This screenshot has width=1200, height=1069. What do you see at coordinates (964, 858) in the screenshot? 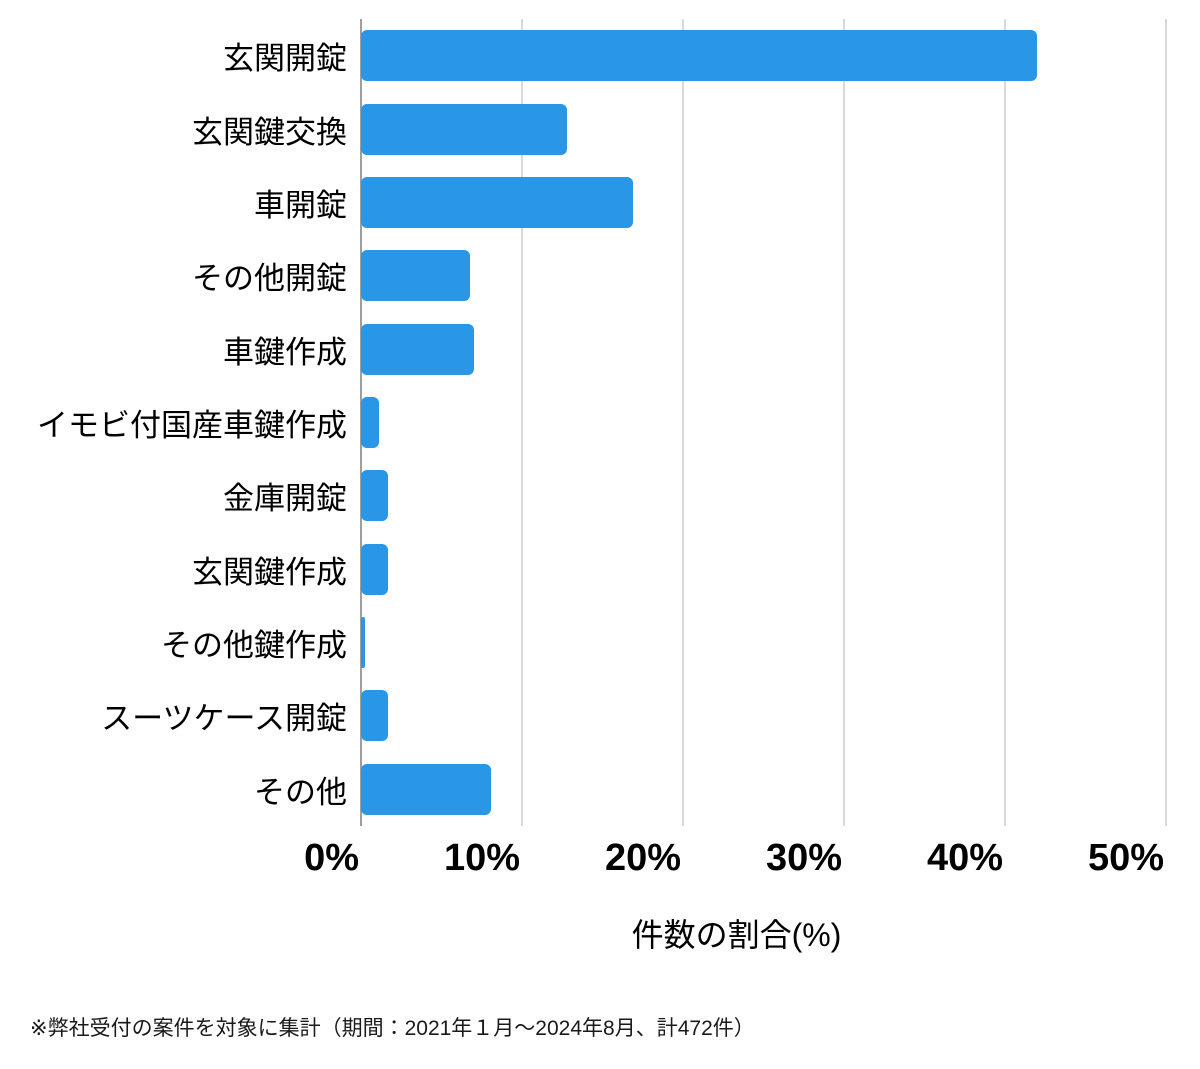
I see `x-tick-label: 40%` at bounding box center [964, 858].